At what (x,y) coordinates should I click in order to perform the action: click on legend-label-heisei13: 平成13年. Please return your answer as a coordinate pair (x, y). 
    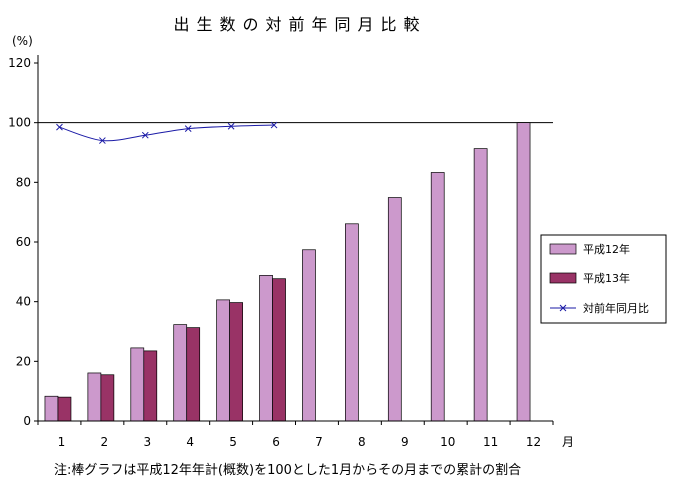
    Looking at the image, I should click on (606, 278).